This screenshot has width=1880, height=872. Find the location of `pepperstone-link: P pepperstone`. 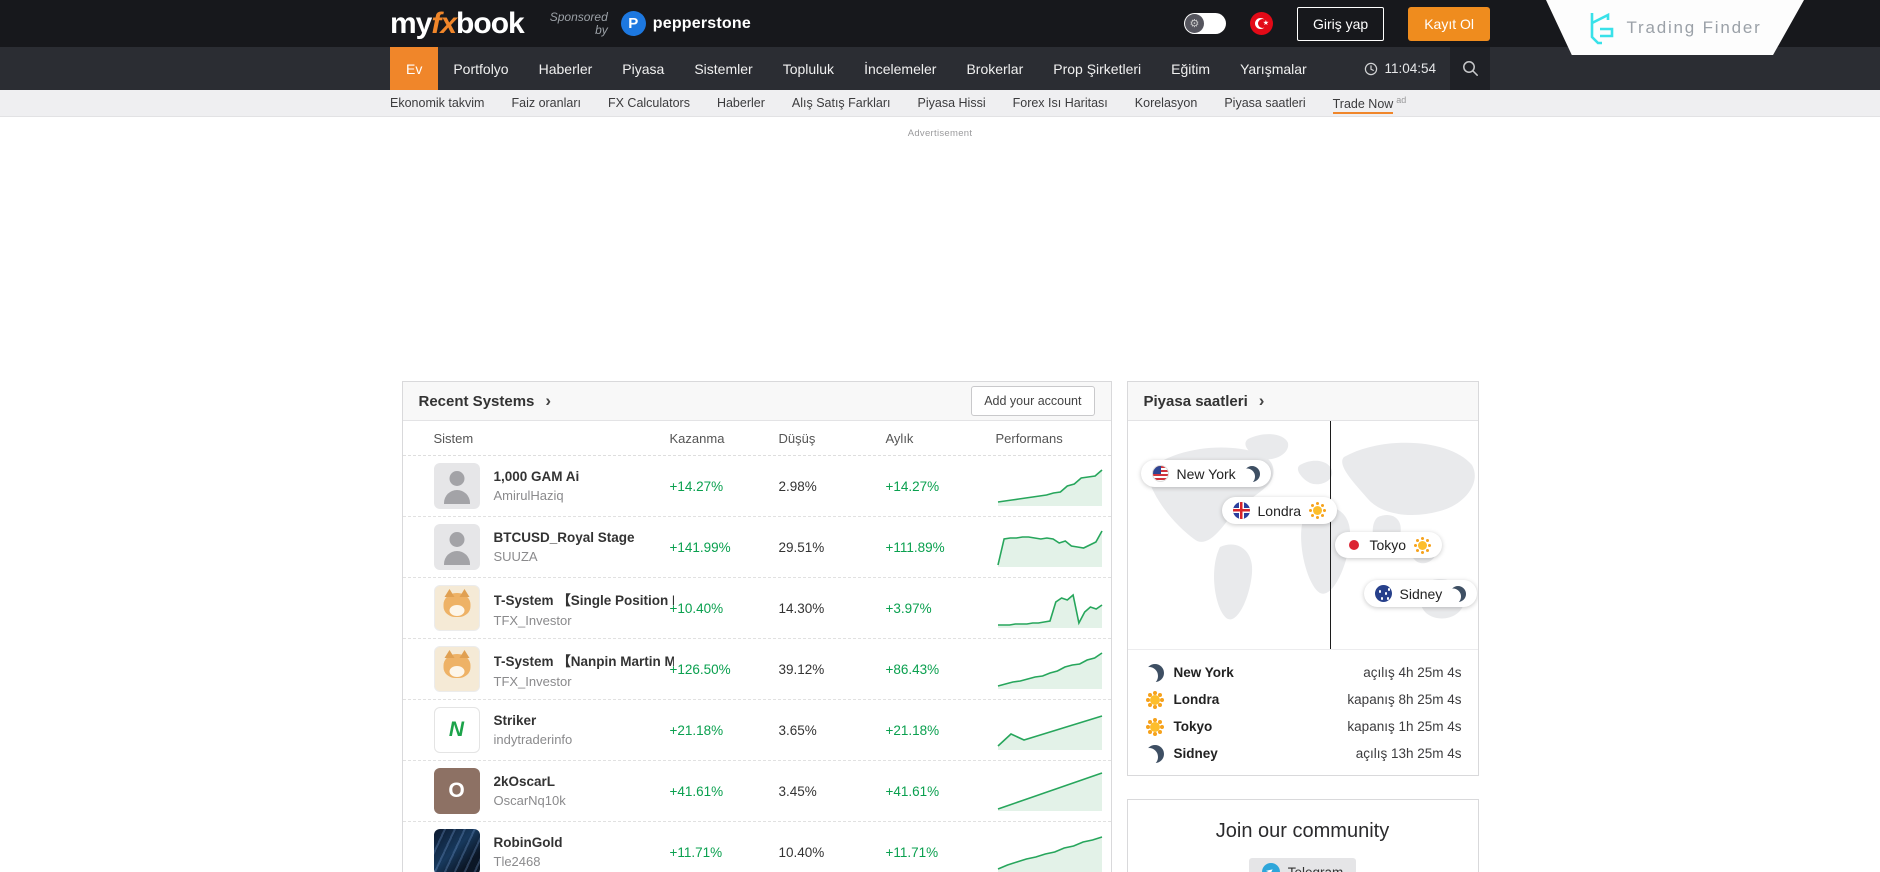

pepperstone-link: P pepperstone is located at coordinates (685, 23).